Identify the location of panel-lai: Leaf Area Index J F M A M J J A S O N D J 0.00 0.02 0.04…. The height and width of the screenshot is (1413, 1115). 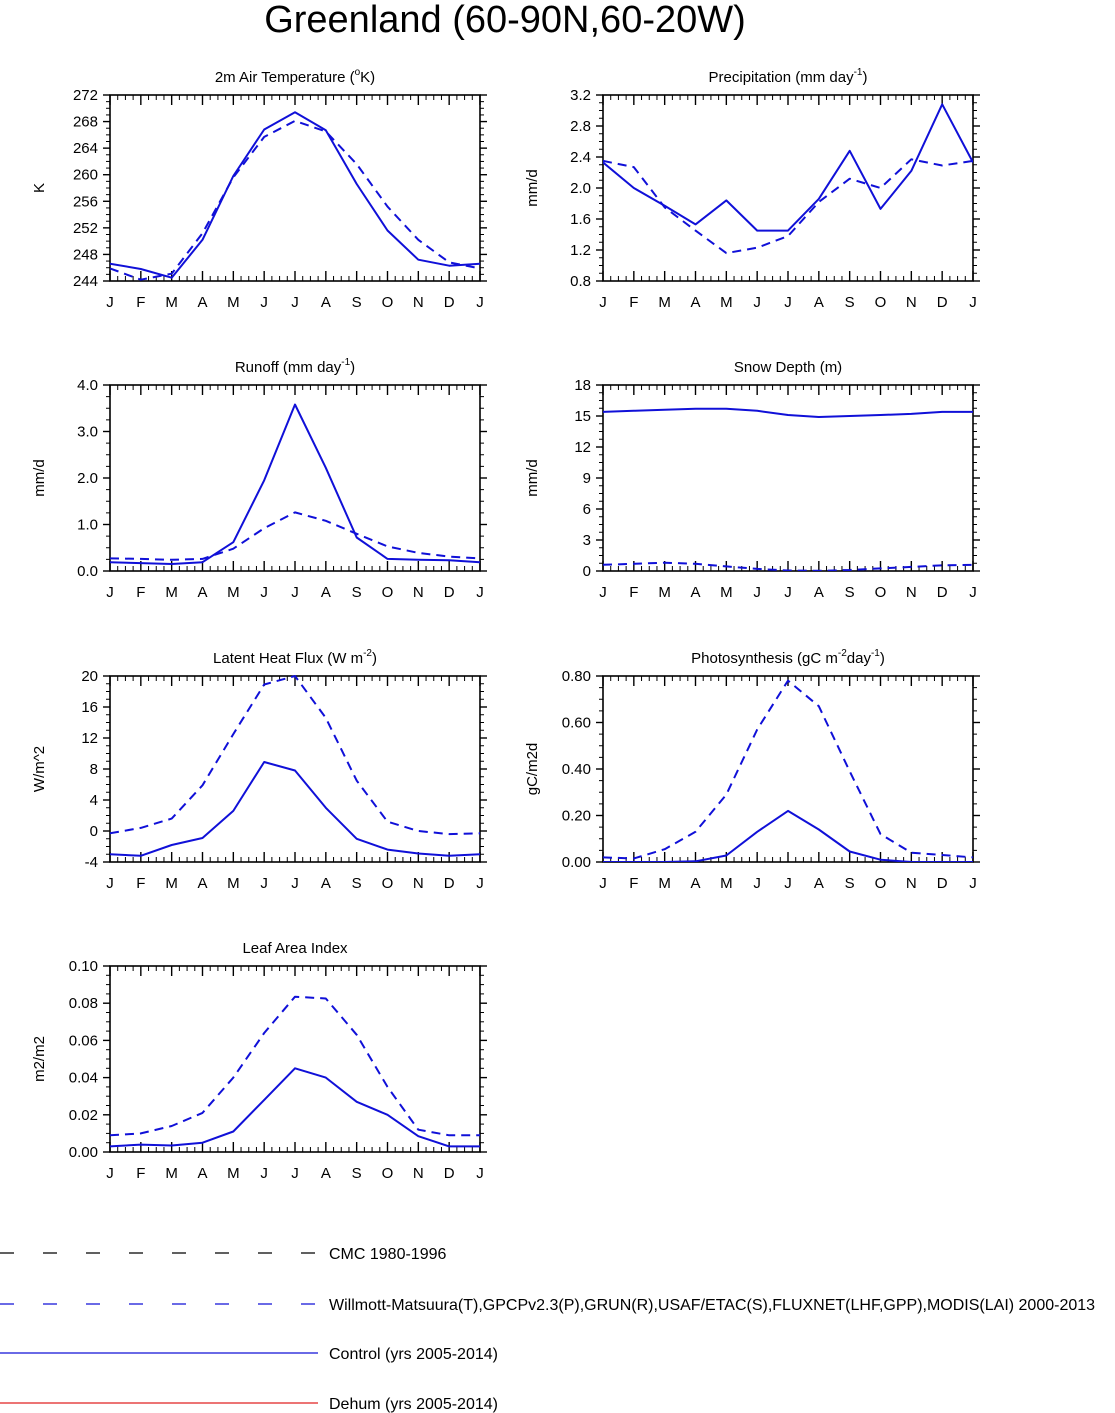
(259, 1061).